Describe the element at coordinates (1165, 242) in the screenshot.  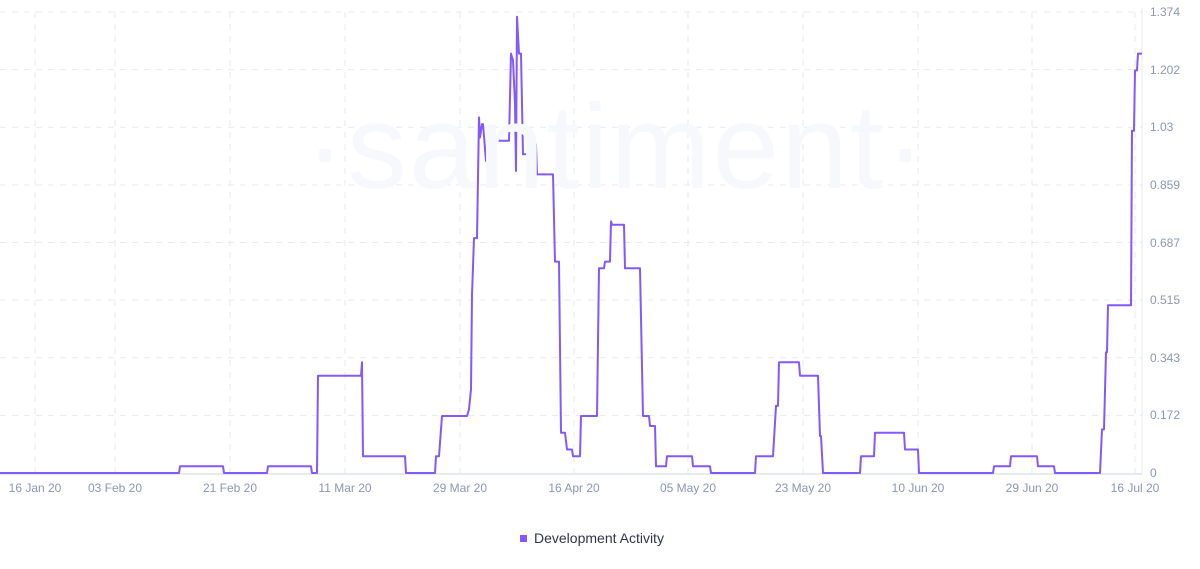
I see `y-tick-label: 0.687` at that location.